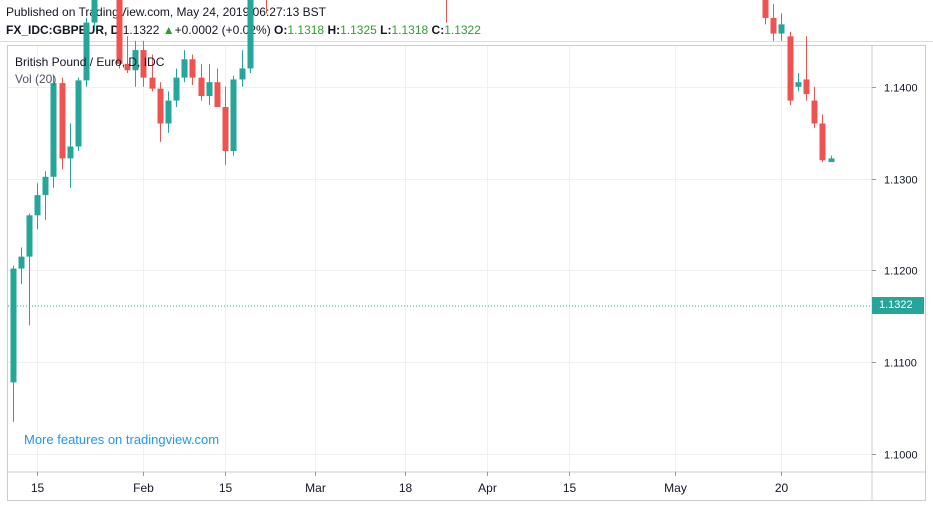 Image resolution: width=933 pixels, height=507 pixels. What do you see at coordinates (141, 30) in the screenshot?
I see `last-price: 1.1322` at bounding box center [141, 30].